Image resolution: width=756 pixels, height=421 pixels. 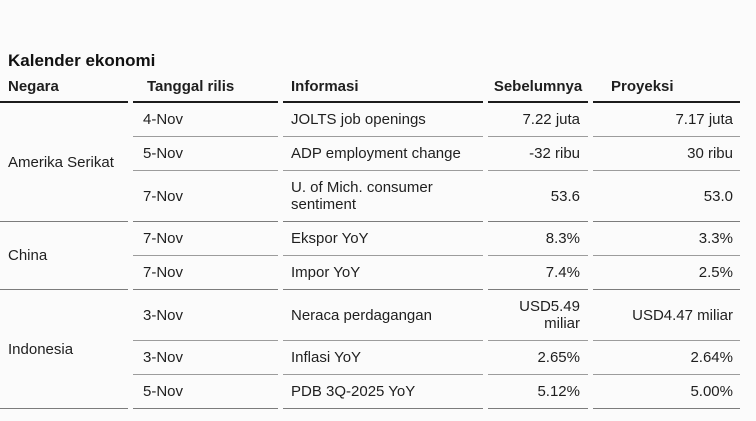 What do you see at coordinates (538, 90) in the screenshot?
I see `column-header-sebelumnya: Sebelumnya` at bounding box center [538, 90].